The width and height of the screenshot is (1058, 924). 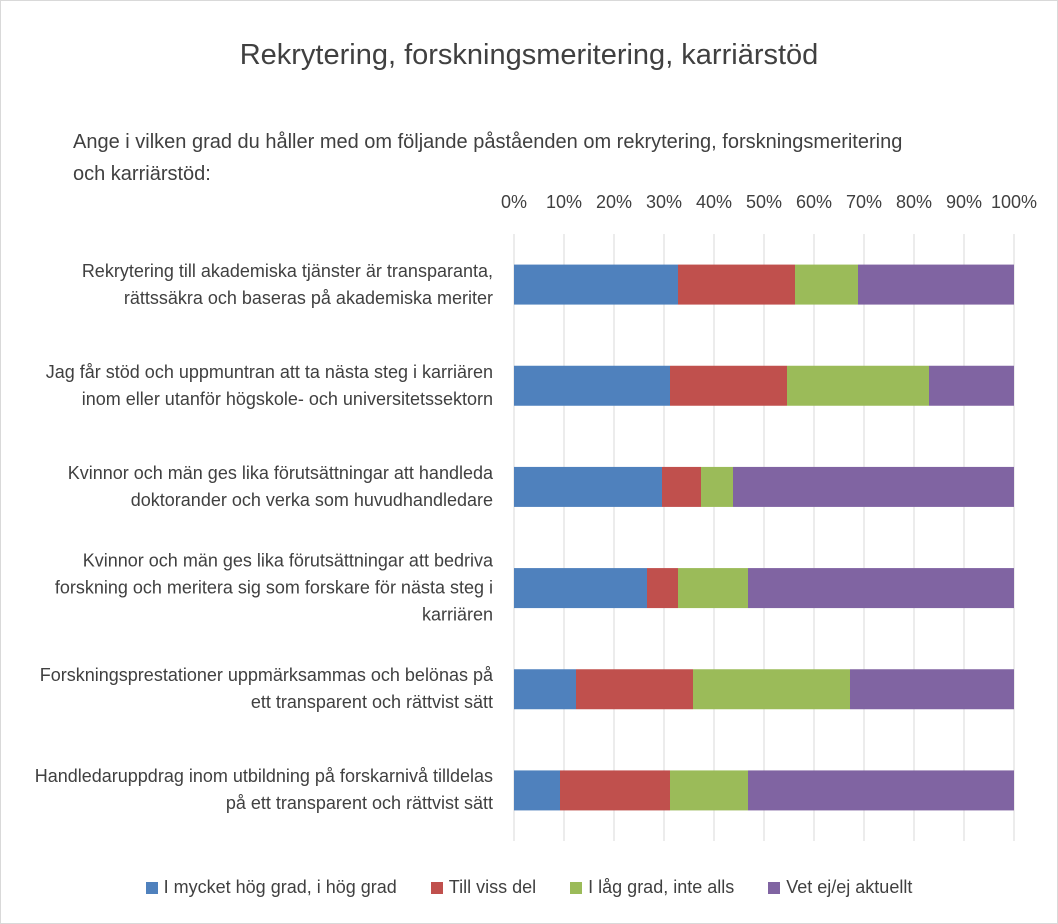 I want to click on x-tick-label: 50%, so click(x=764, y=202).